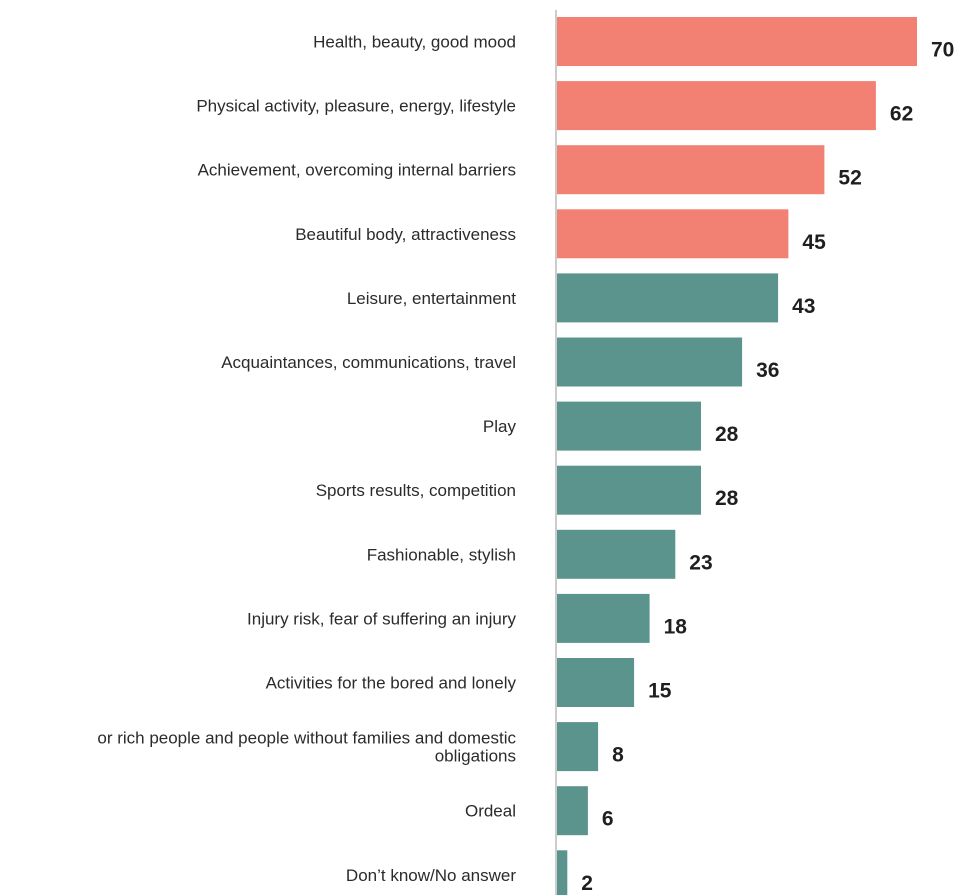  What do you see at coordinates (849, 178) in the screenshot?
I see `value-label: 52` at bounding box center [849, 178].